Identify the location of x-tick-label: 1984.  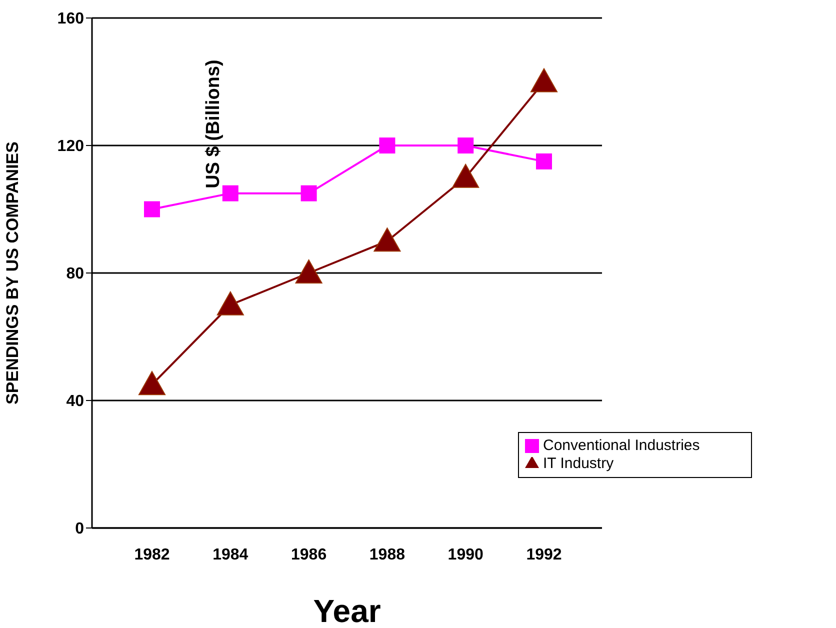
(230, 555).